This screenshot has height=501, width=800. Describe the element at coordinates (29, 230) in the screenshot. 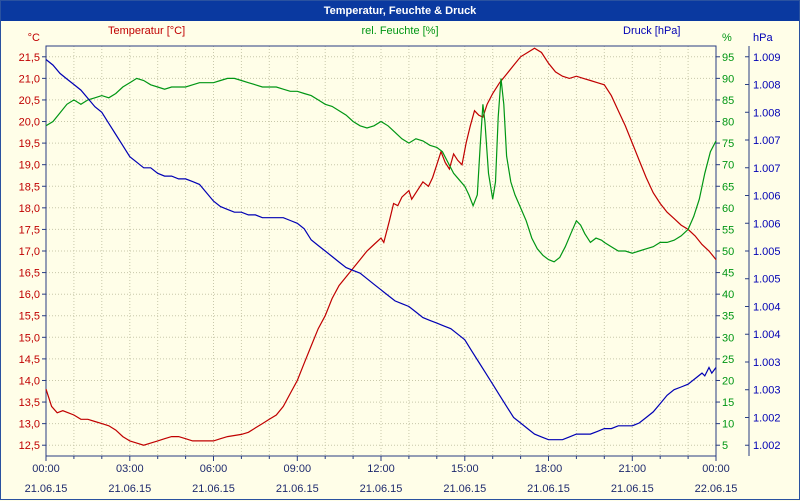

I see `temperature-tick-label: 17,5` at that location.